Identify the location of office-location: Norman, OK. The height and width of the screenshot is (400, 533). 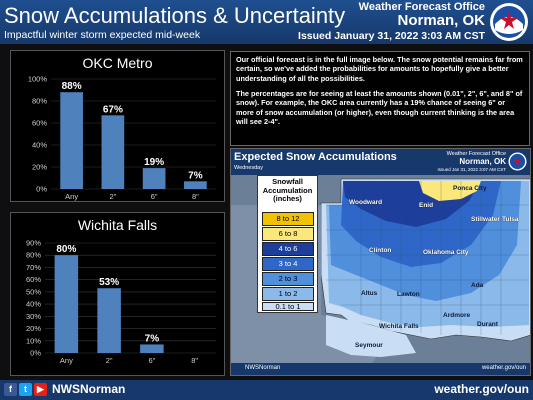
(441, 20).